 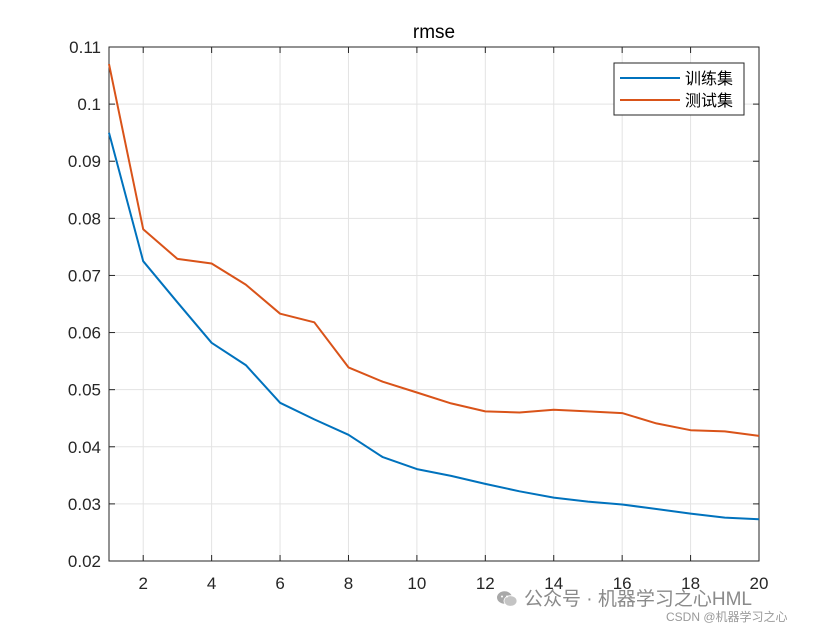 What do you see at coordinates (84, 561) in the screenshot?
I see `y-tick-label: 0.02` at bounding box center [84, 561].